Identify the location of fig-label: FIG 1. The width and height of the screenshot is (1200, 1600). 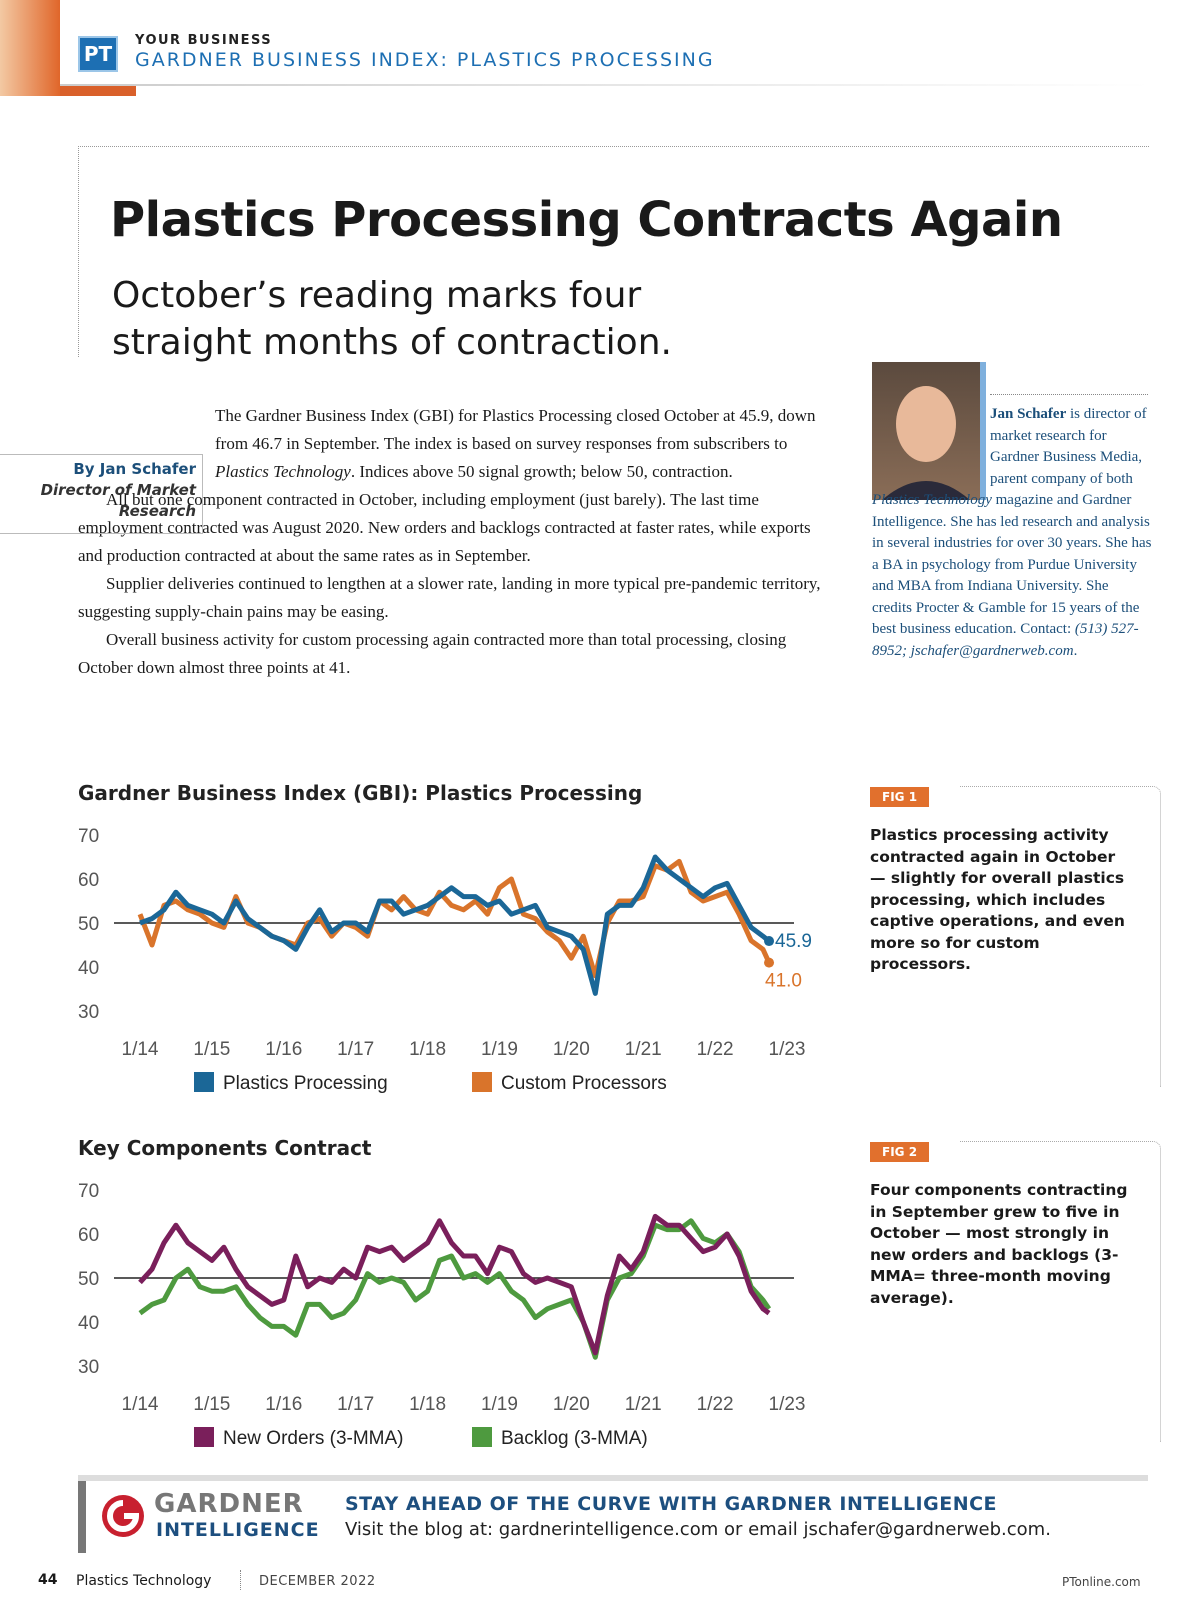
(900, 797).